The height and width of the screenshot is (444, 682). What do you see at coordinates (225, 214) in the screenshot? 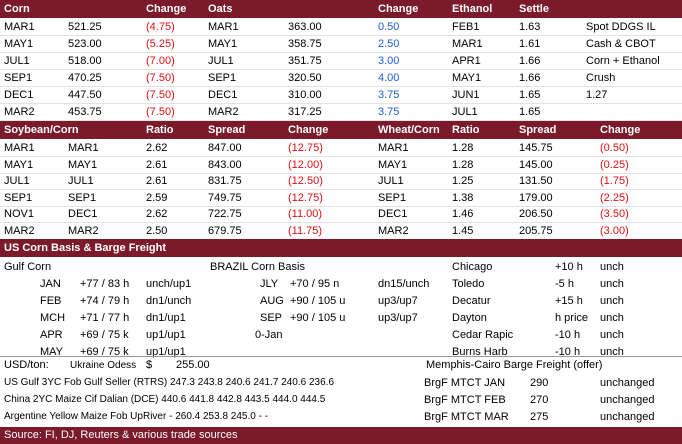
I see `soy-spread: 722.75` at bounding box center [225, 214].